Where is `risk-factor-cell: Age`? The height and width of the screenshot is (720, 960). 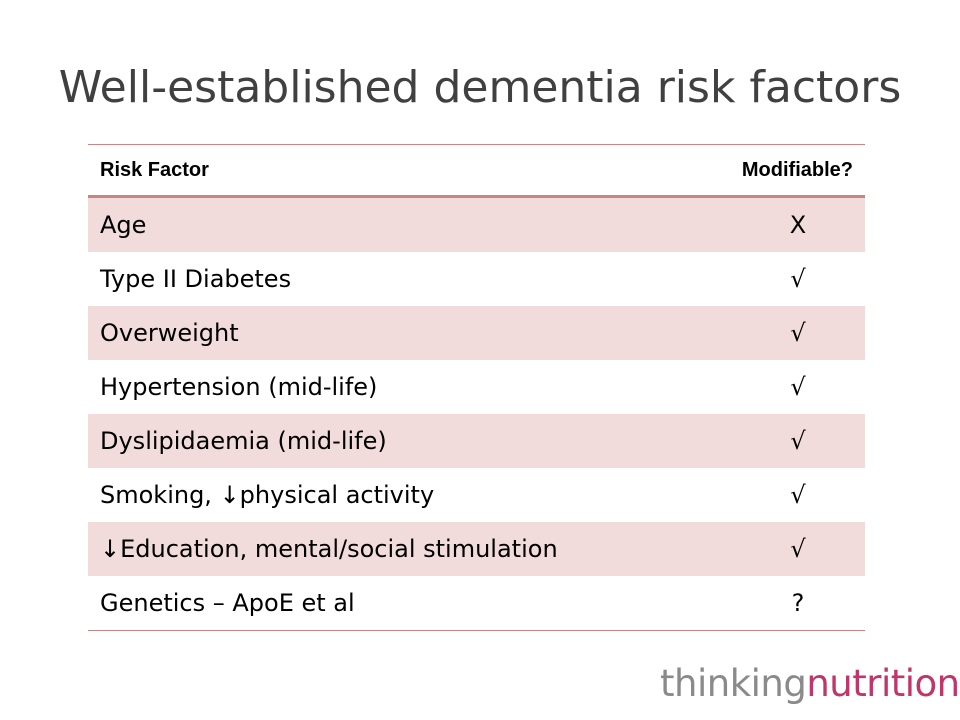
risk-factor-cell: Age is located at coordinates (123, 225).